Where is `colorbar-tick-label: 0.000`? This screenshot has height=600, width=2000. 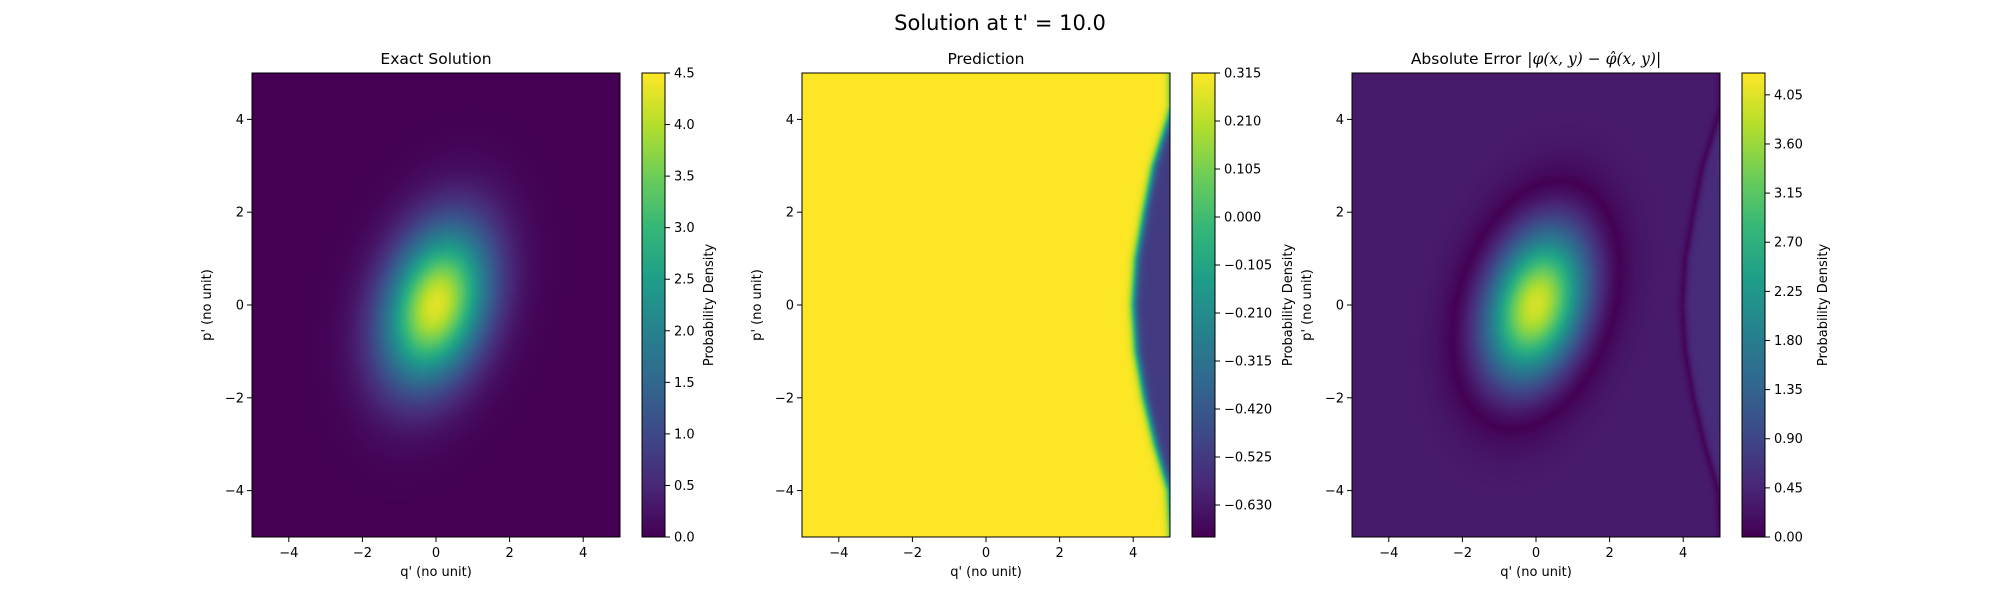
colorbar-tick-label: 0.000 is located at coordinates (1242, 218).